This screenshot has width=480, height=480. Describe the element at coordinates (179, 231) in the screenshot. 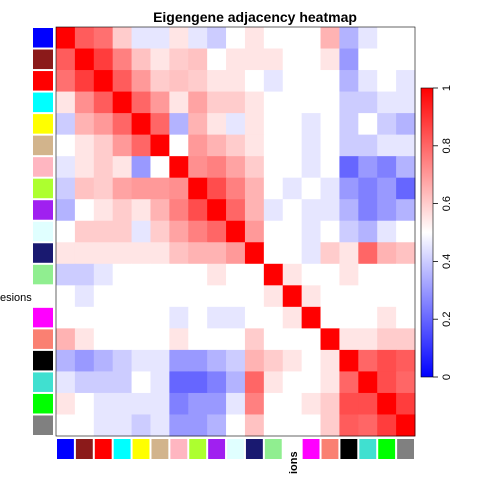

I see `heatmap-cell-lightcyan-pink` at that location.